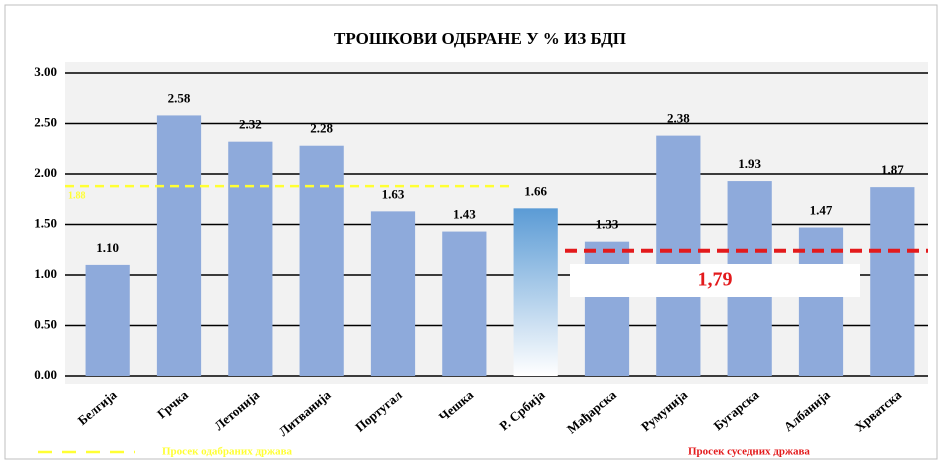 Image resolution: width=943 pixels, height=469 pixels. What do you see at coordinates (179, 97) in the screenshot?
I see `data-label: 2.58` at bounding box center [179, 97].